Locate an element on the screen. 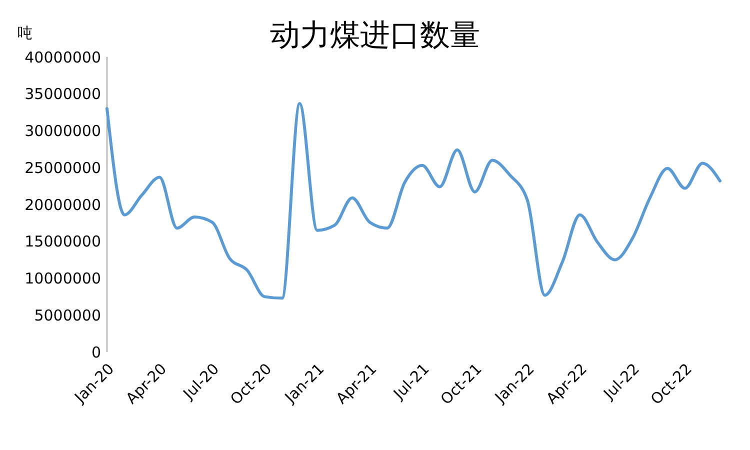  chart-title: 动力煤进口数量 is located at coordinates (375, 35).